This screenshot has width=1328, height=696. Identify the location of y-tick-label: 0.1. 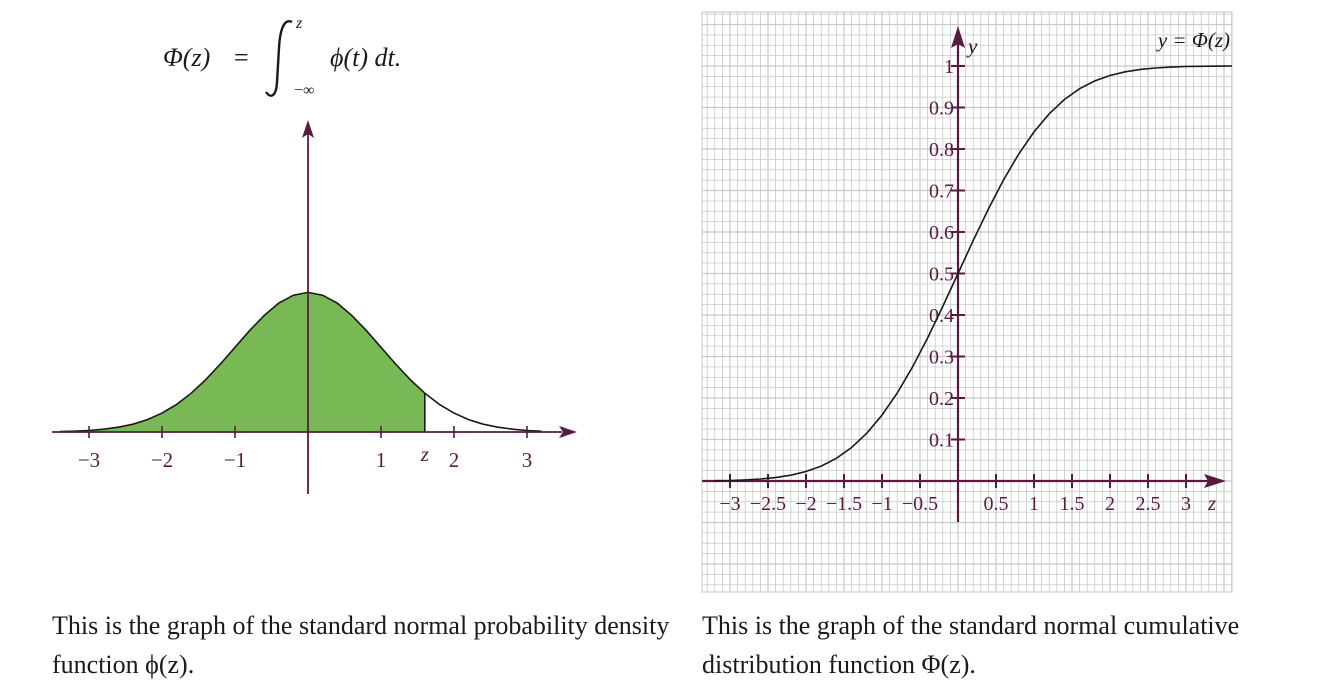
(941, 441).